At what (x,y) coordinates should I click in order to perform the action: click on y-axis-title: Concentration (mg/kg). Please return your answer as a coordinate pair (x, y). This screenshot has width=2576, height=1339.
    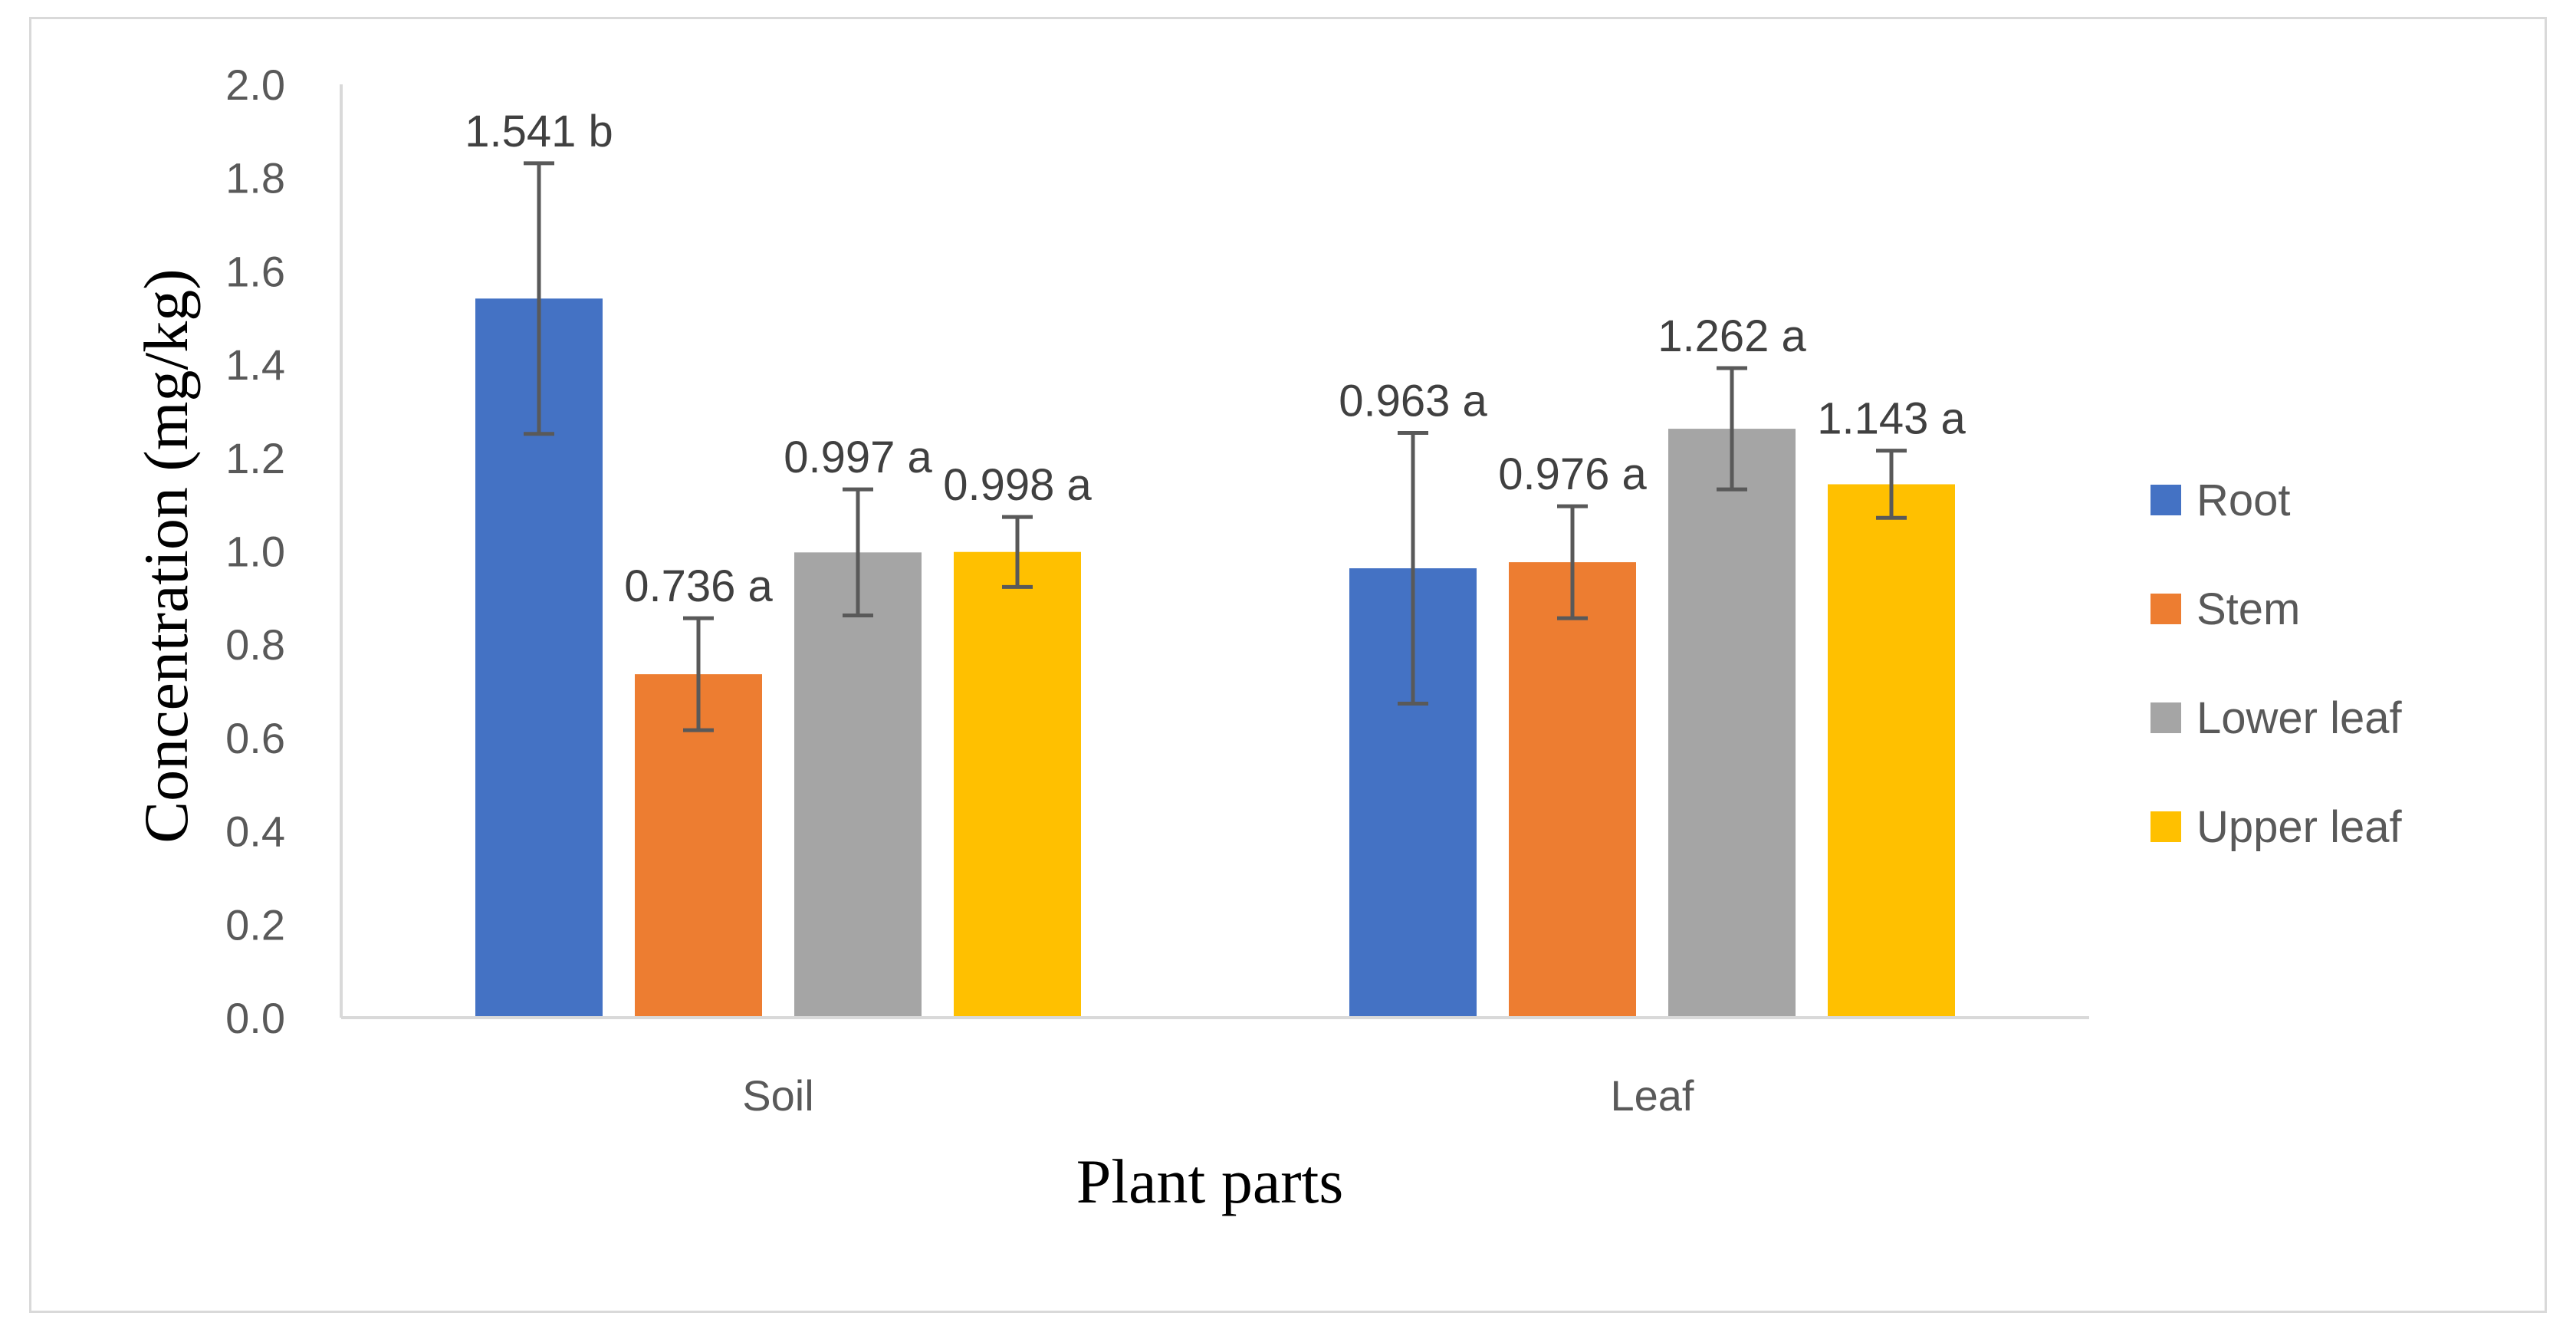
    Looking at the image, I should click on (166, 555).